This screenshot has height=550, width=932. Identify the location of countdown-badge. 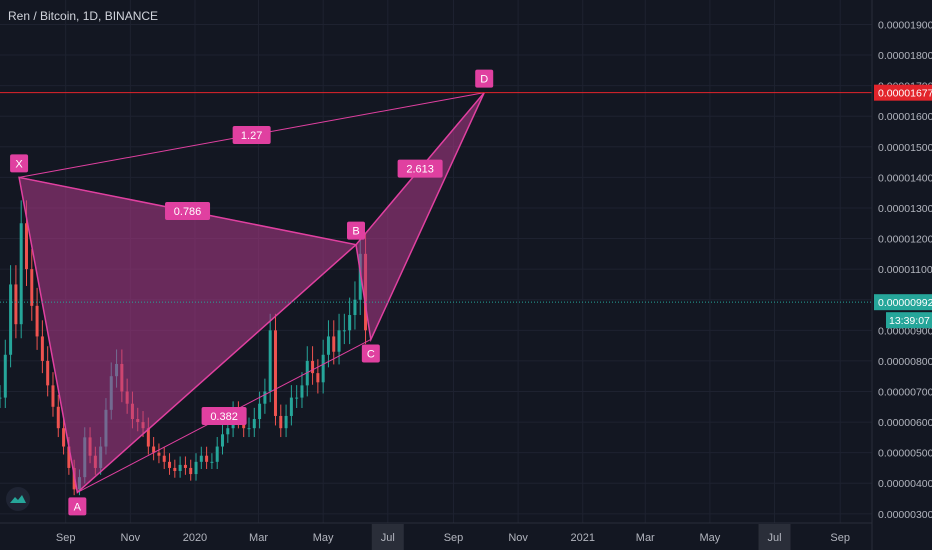
(909, 320).